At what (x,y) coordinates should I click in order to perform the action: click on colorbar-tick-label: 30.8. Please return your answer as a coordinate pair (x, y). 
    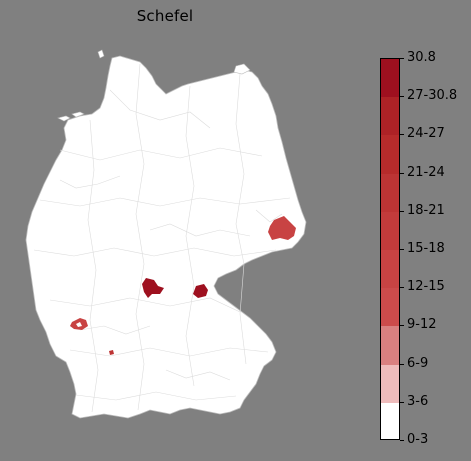
    Looking at the image, I should click on (421, 57).